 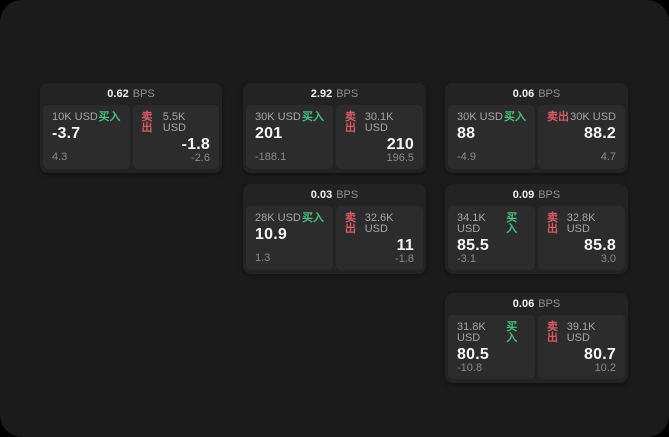 What do you see at coordinates (581, 238) in the screenshot?
I see `sell-panel: 卖出 32.8K USD 85.8 3.0` at bounding box center [581, 238].